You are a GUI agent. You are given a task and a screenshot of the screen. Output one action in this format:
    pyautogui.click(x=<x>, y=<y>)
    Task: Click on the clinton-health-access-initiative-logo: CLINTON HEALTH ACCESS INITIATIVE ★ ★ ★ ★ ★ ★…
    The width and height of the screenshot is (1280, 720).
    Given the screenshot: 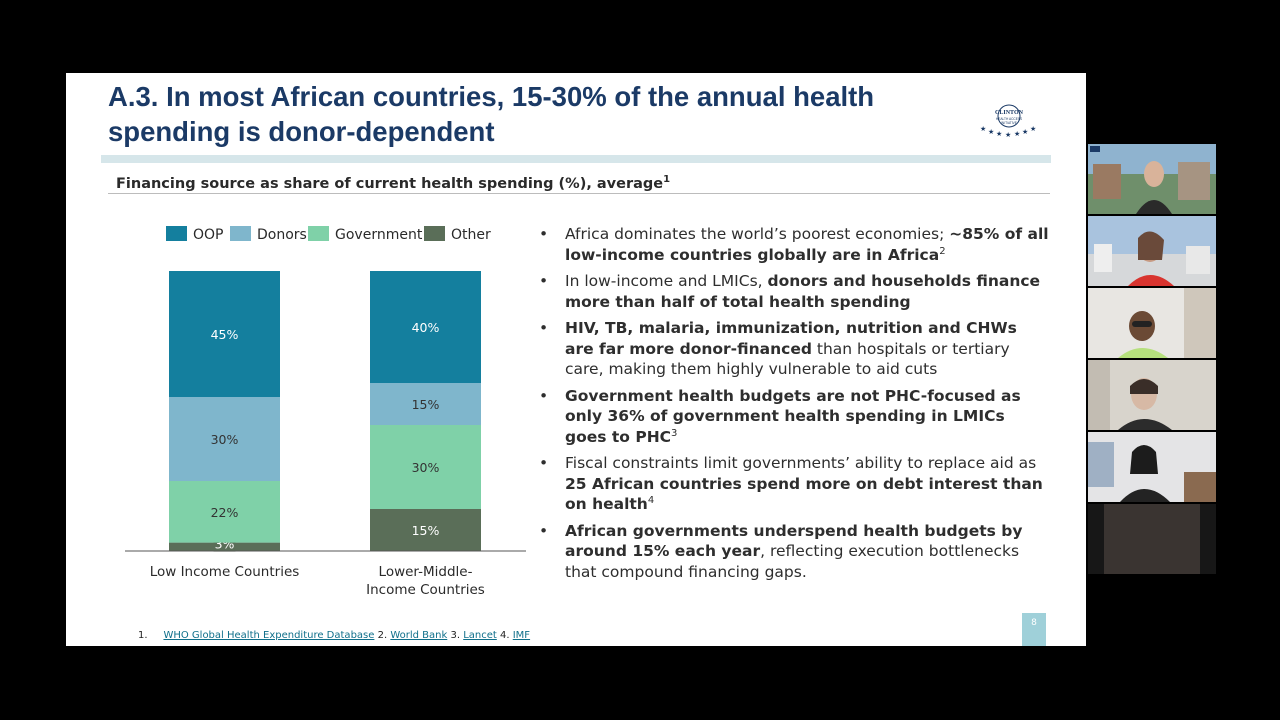 What is the action you would take?
    pyautogui.click(x=1009, y=122)
    